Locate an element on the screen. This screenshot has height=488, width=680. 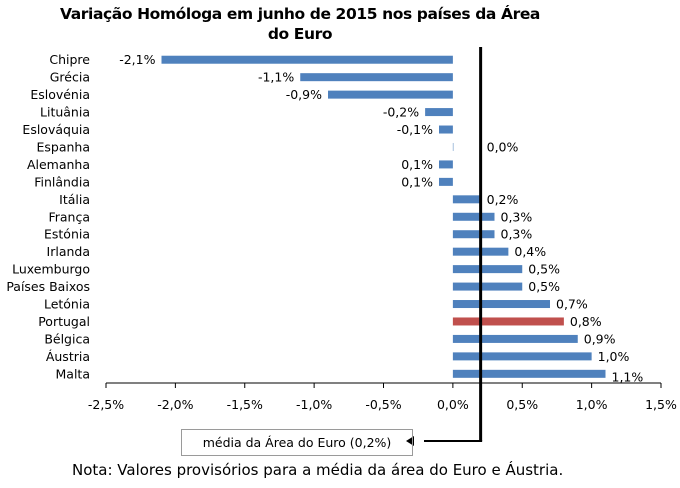
data-label-austria: 1,0% is located at coordinates (614, 356).